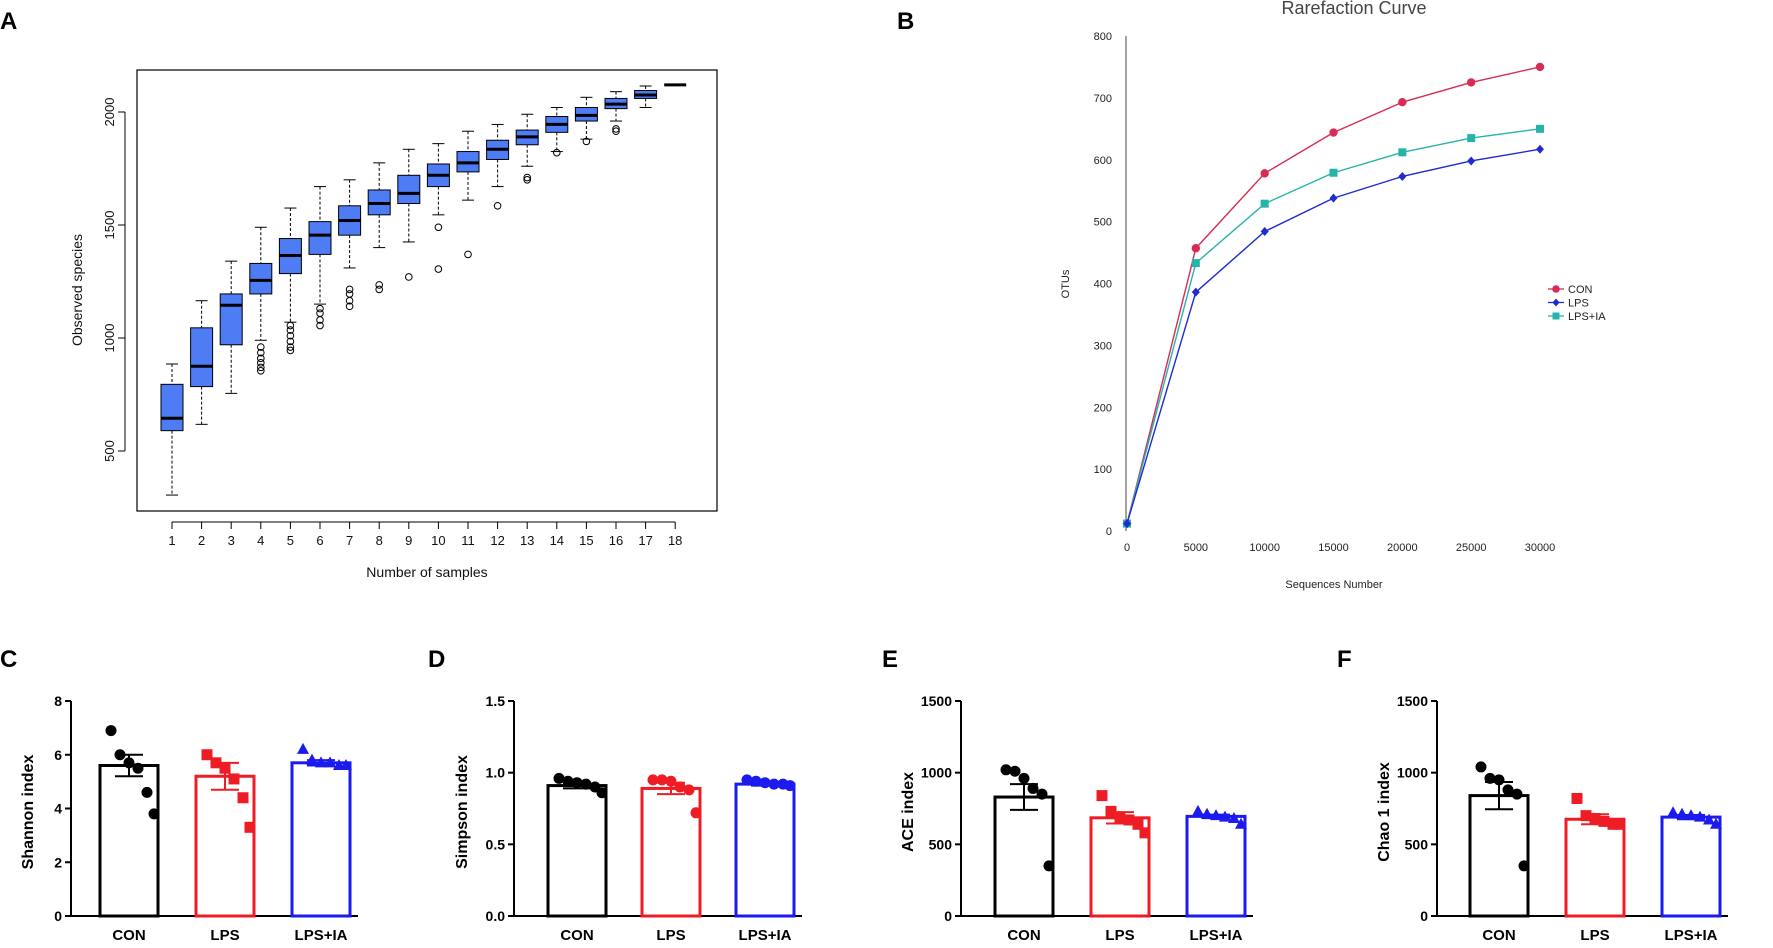  I want to click on rarefaction-x-label: Sequences Number, so click(1334, 585).